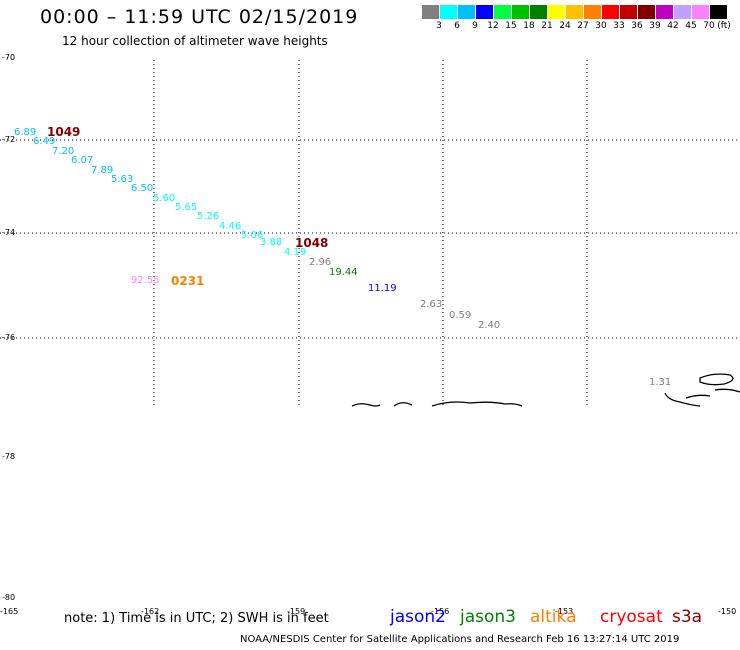 The width and height of the screenshot is (740, 650). I want to click on colorbar-label: 9, so click(475, 26).